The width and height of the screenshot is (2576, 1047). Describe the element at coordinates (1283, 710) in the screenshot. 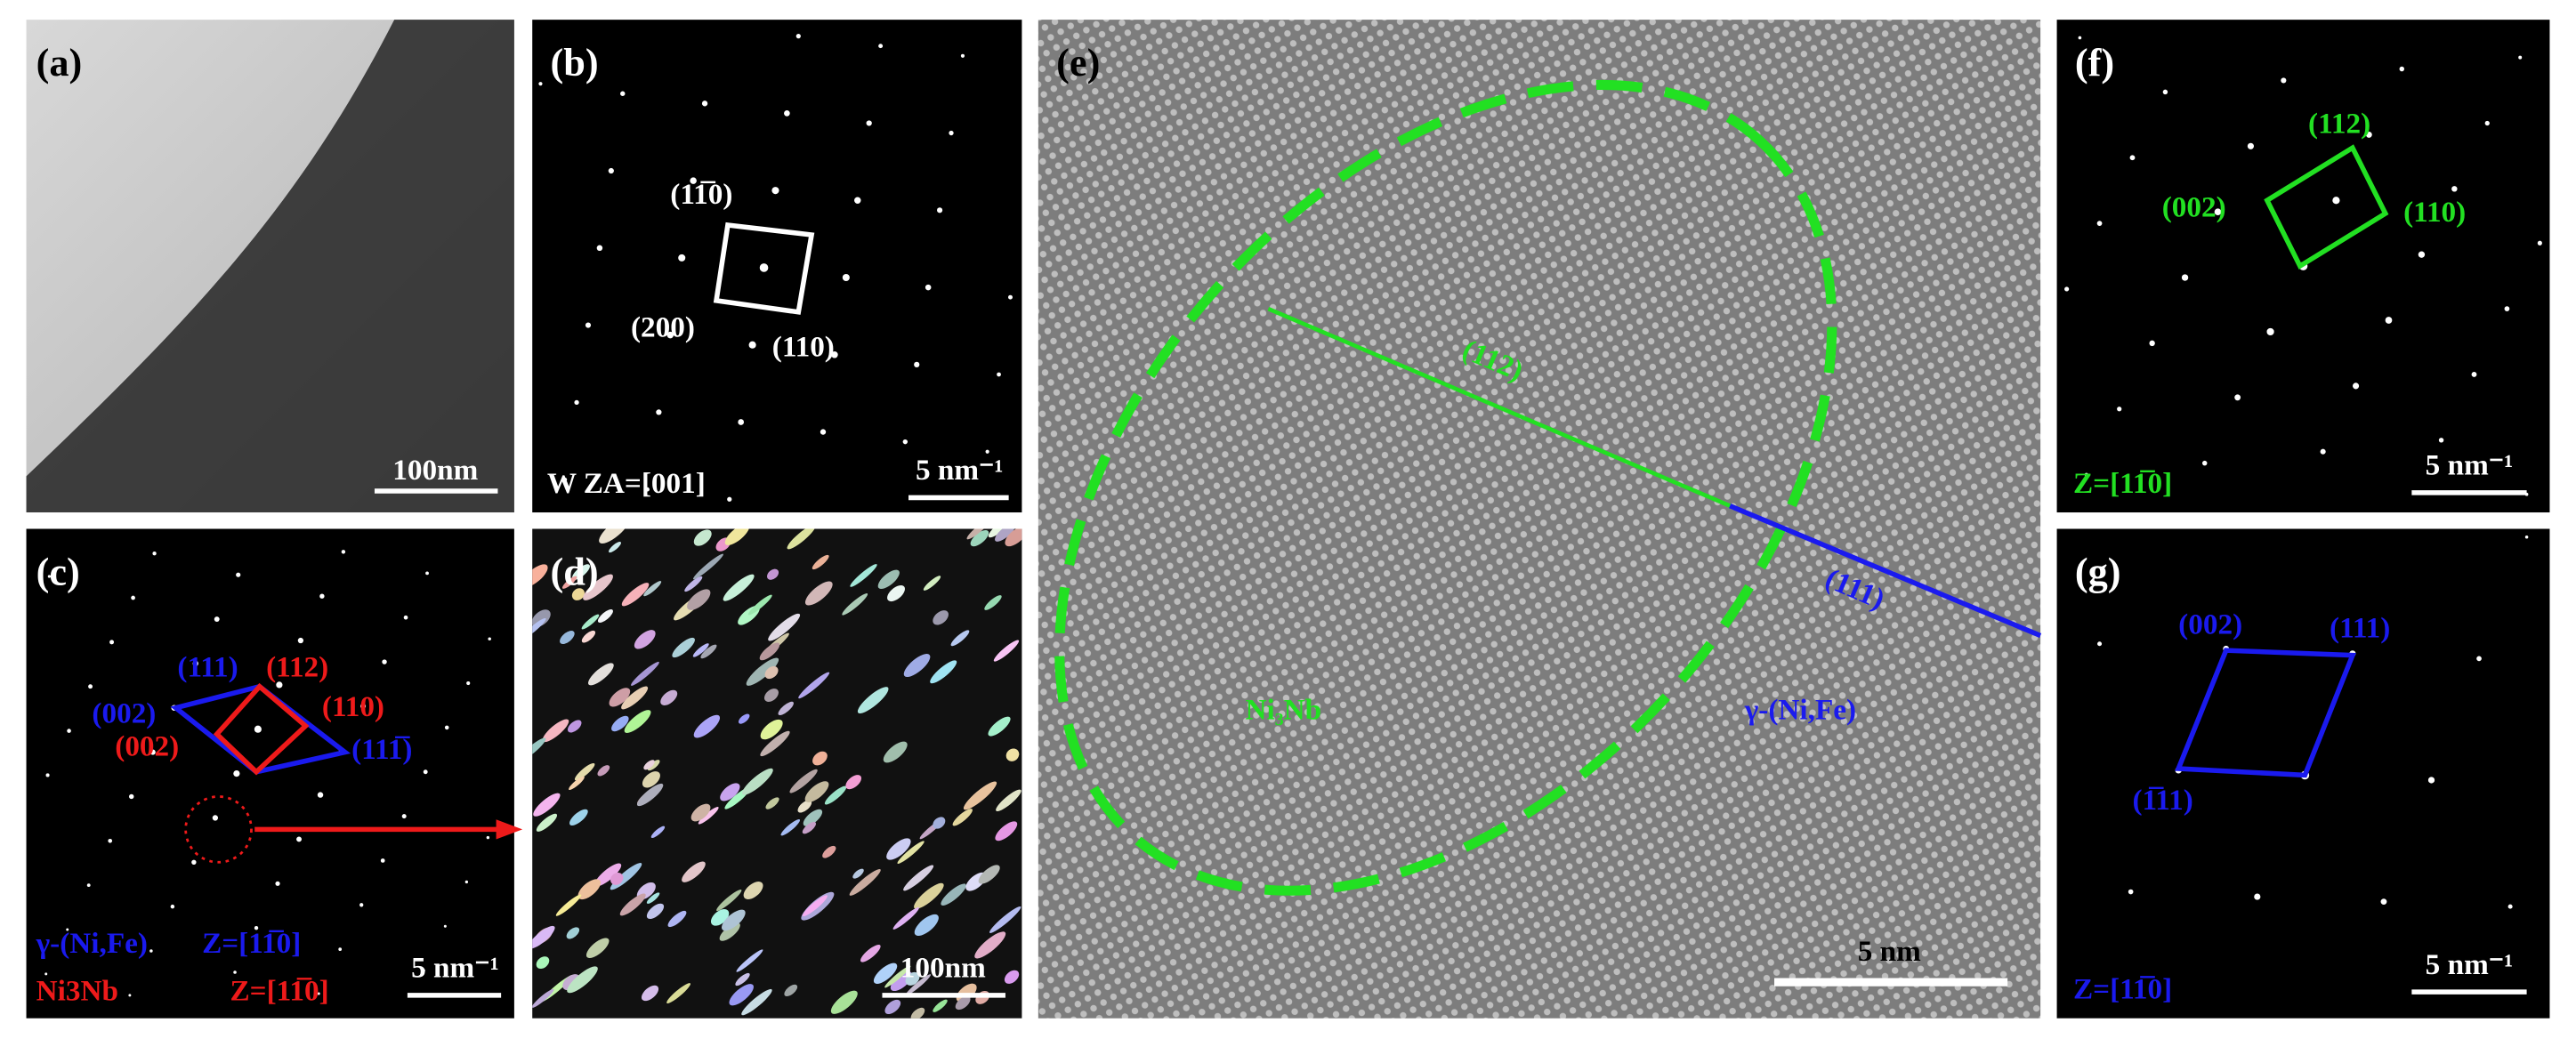

I see `phase-label: Ni₃Nb` at that location.